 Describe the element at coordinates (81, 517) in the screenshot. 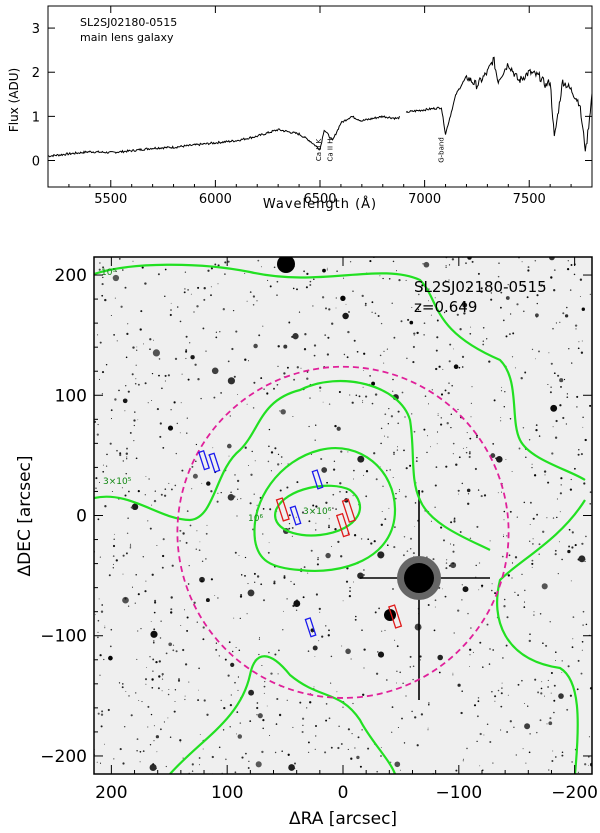

I see `sky-y-tick-label: 0` at that location.